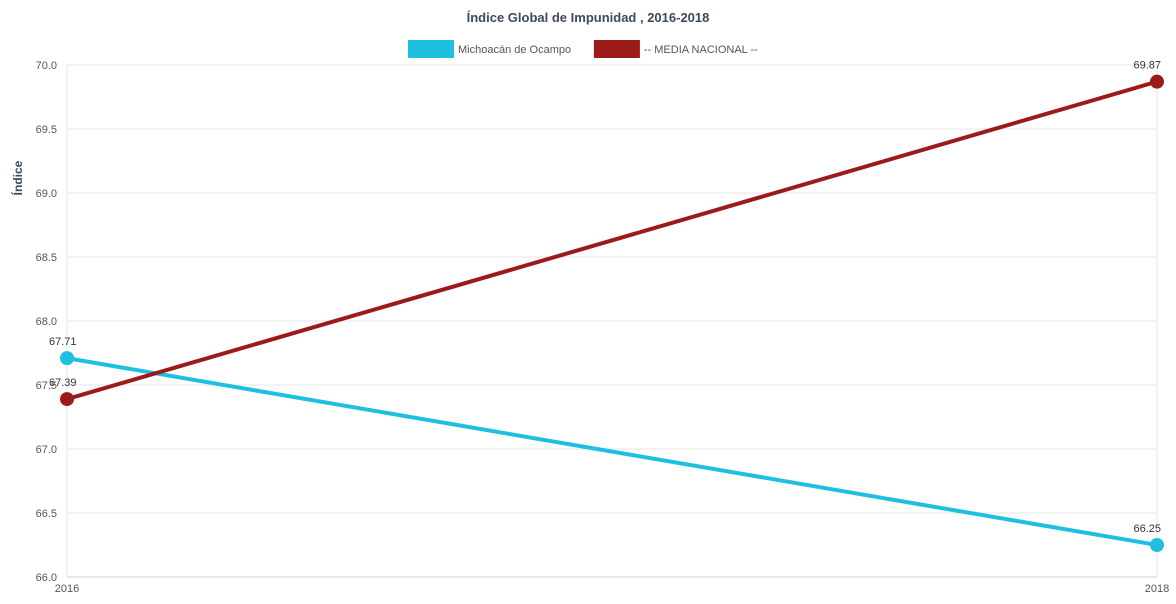 The height and width of the screenshot is (604, 1176). What do you see at coordinates (1147, 66) in the screenshot?
I see `data-label: 69.87` at bounding box center [1147, 66].